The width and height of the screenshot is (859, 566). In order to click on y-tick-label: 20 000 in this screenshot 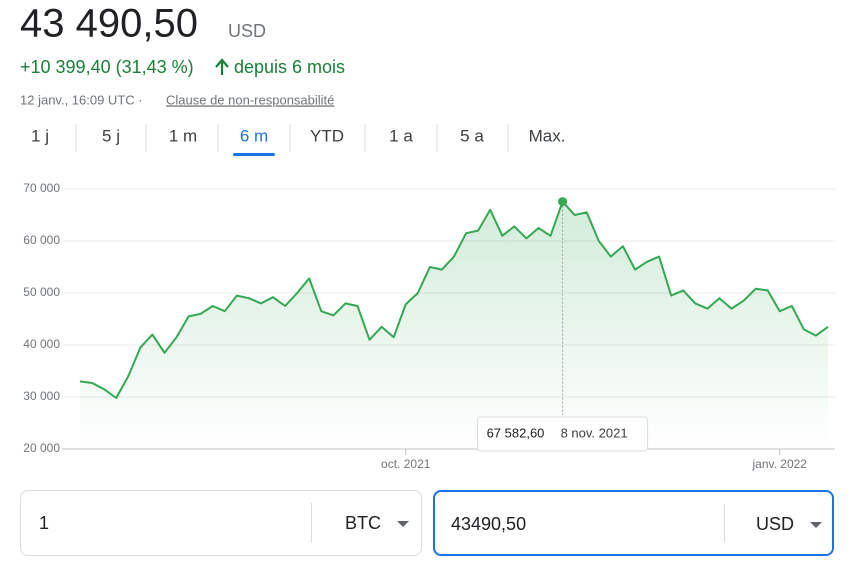, I will do `click(41, 448)`.